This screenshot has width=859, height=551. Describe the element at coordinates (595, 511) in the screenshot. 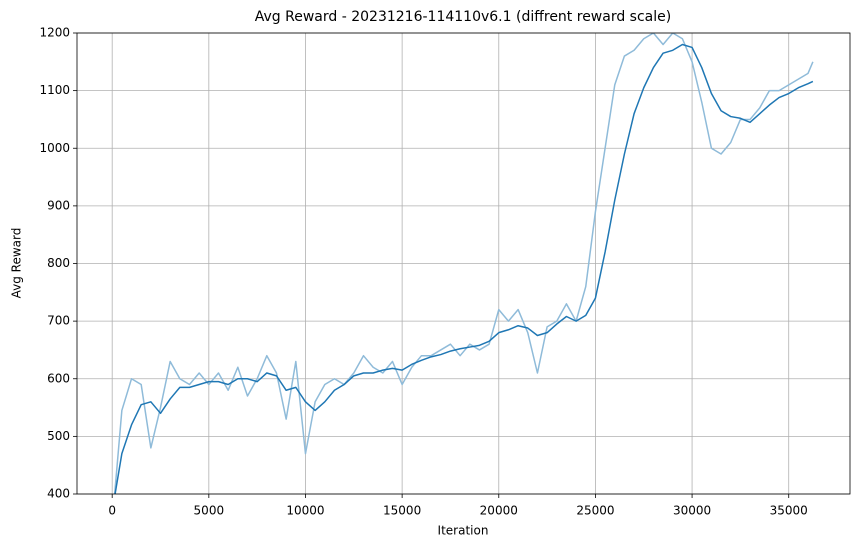

I see `x-tick-label: 25000` at that location.